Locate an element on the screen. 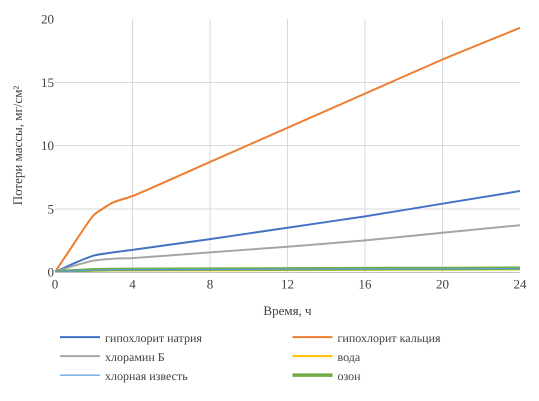 Image resolution: width=539 pixels, height=401 pixels. x-tick-label: 4 is located at coordinates (132, 284).